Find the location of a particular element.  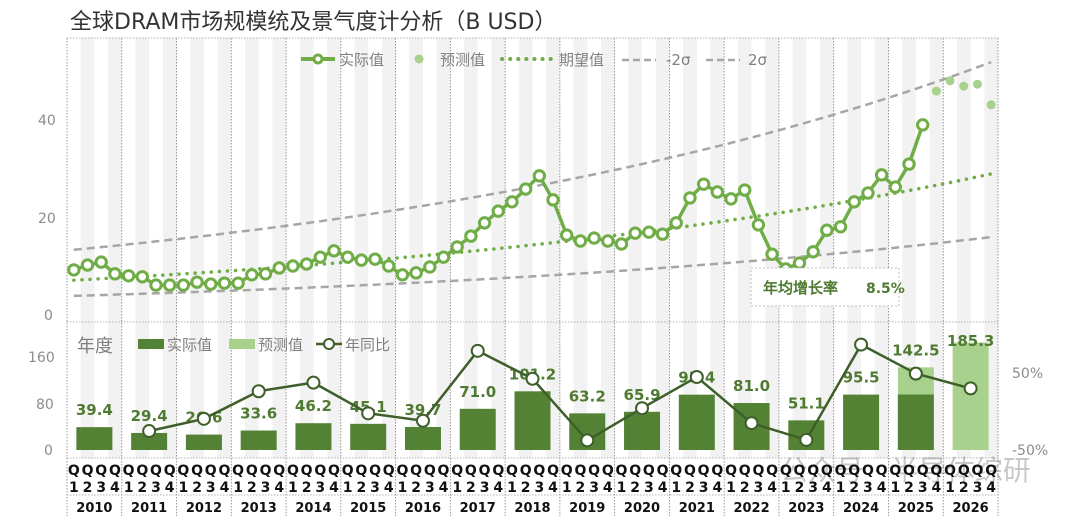

bar-value-label: 81.0 is located at coordinates (751, 386).